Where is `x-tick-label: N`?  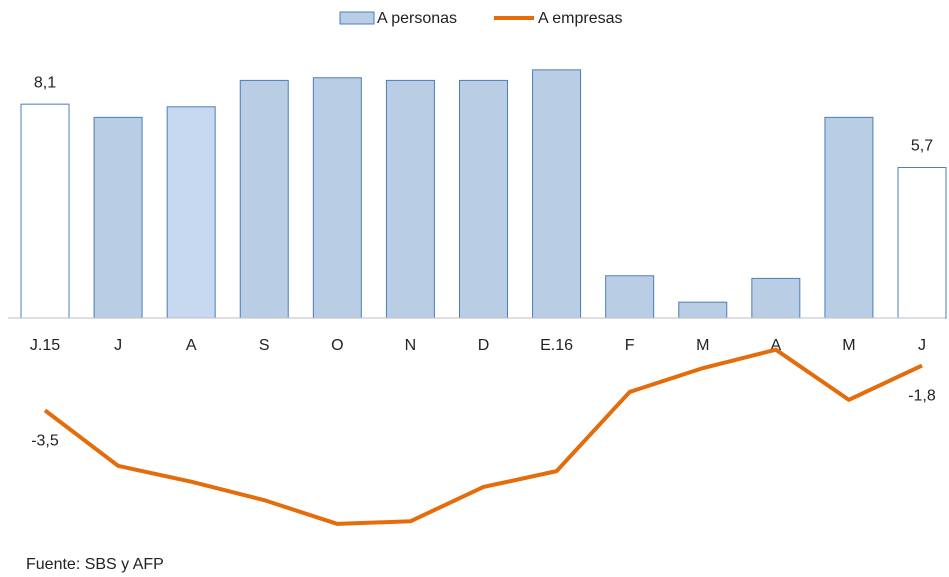 x-tick-label: N is located at coordinates (411, 345).